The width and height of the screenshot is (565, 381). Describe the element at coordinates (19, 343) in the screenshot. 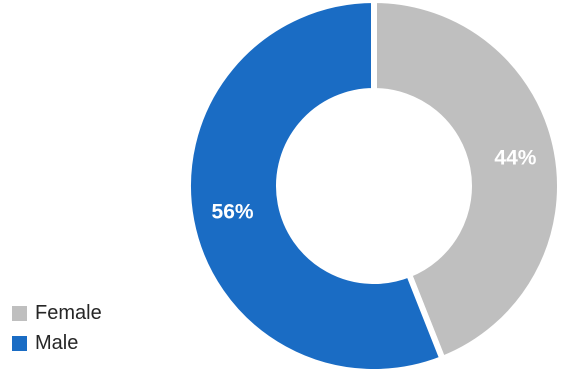

I see `legend-swatch-male` at that location.